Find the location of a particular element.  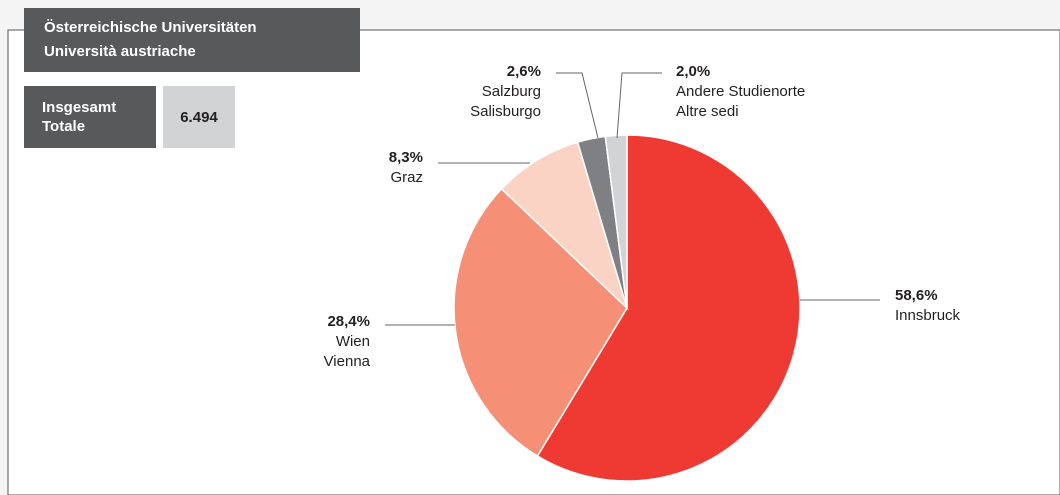

title-box is located at coordinates (192, 40).